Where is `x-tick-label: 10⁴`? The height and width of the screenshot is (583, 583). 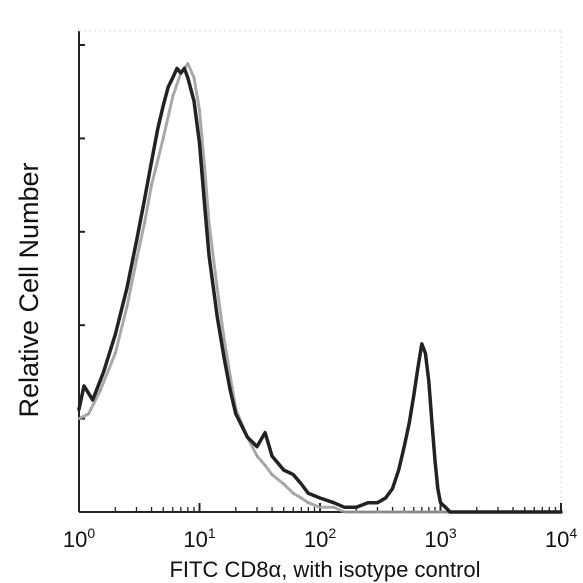
x-tick-label: 10⁴ is located at coordinates (561, 538).